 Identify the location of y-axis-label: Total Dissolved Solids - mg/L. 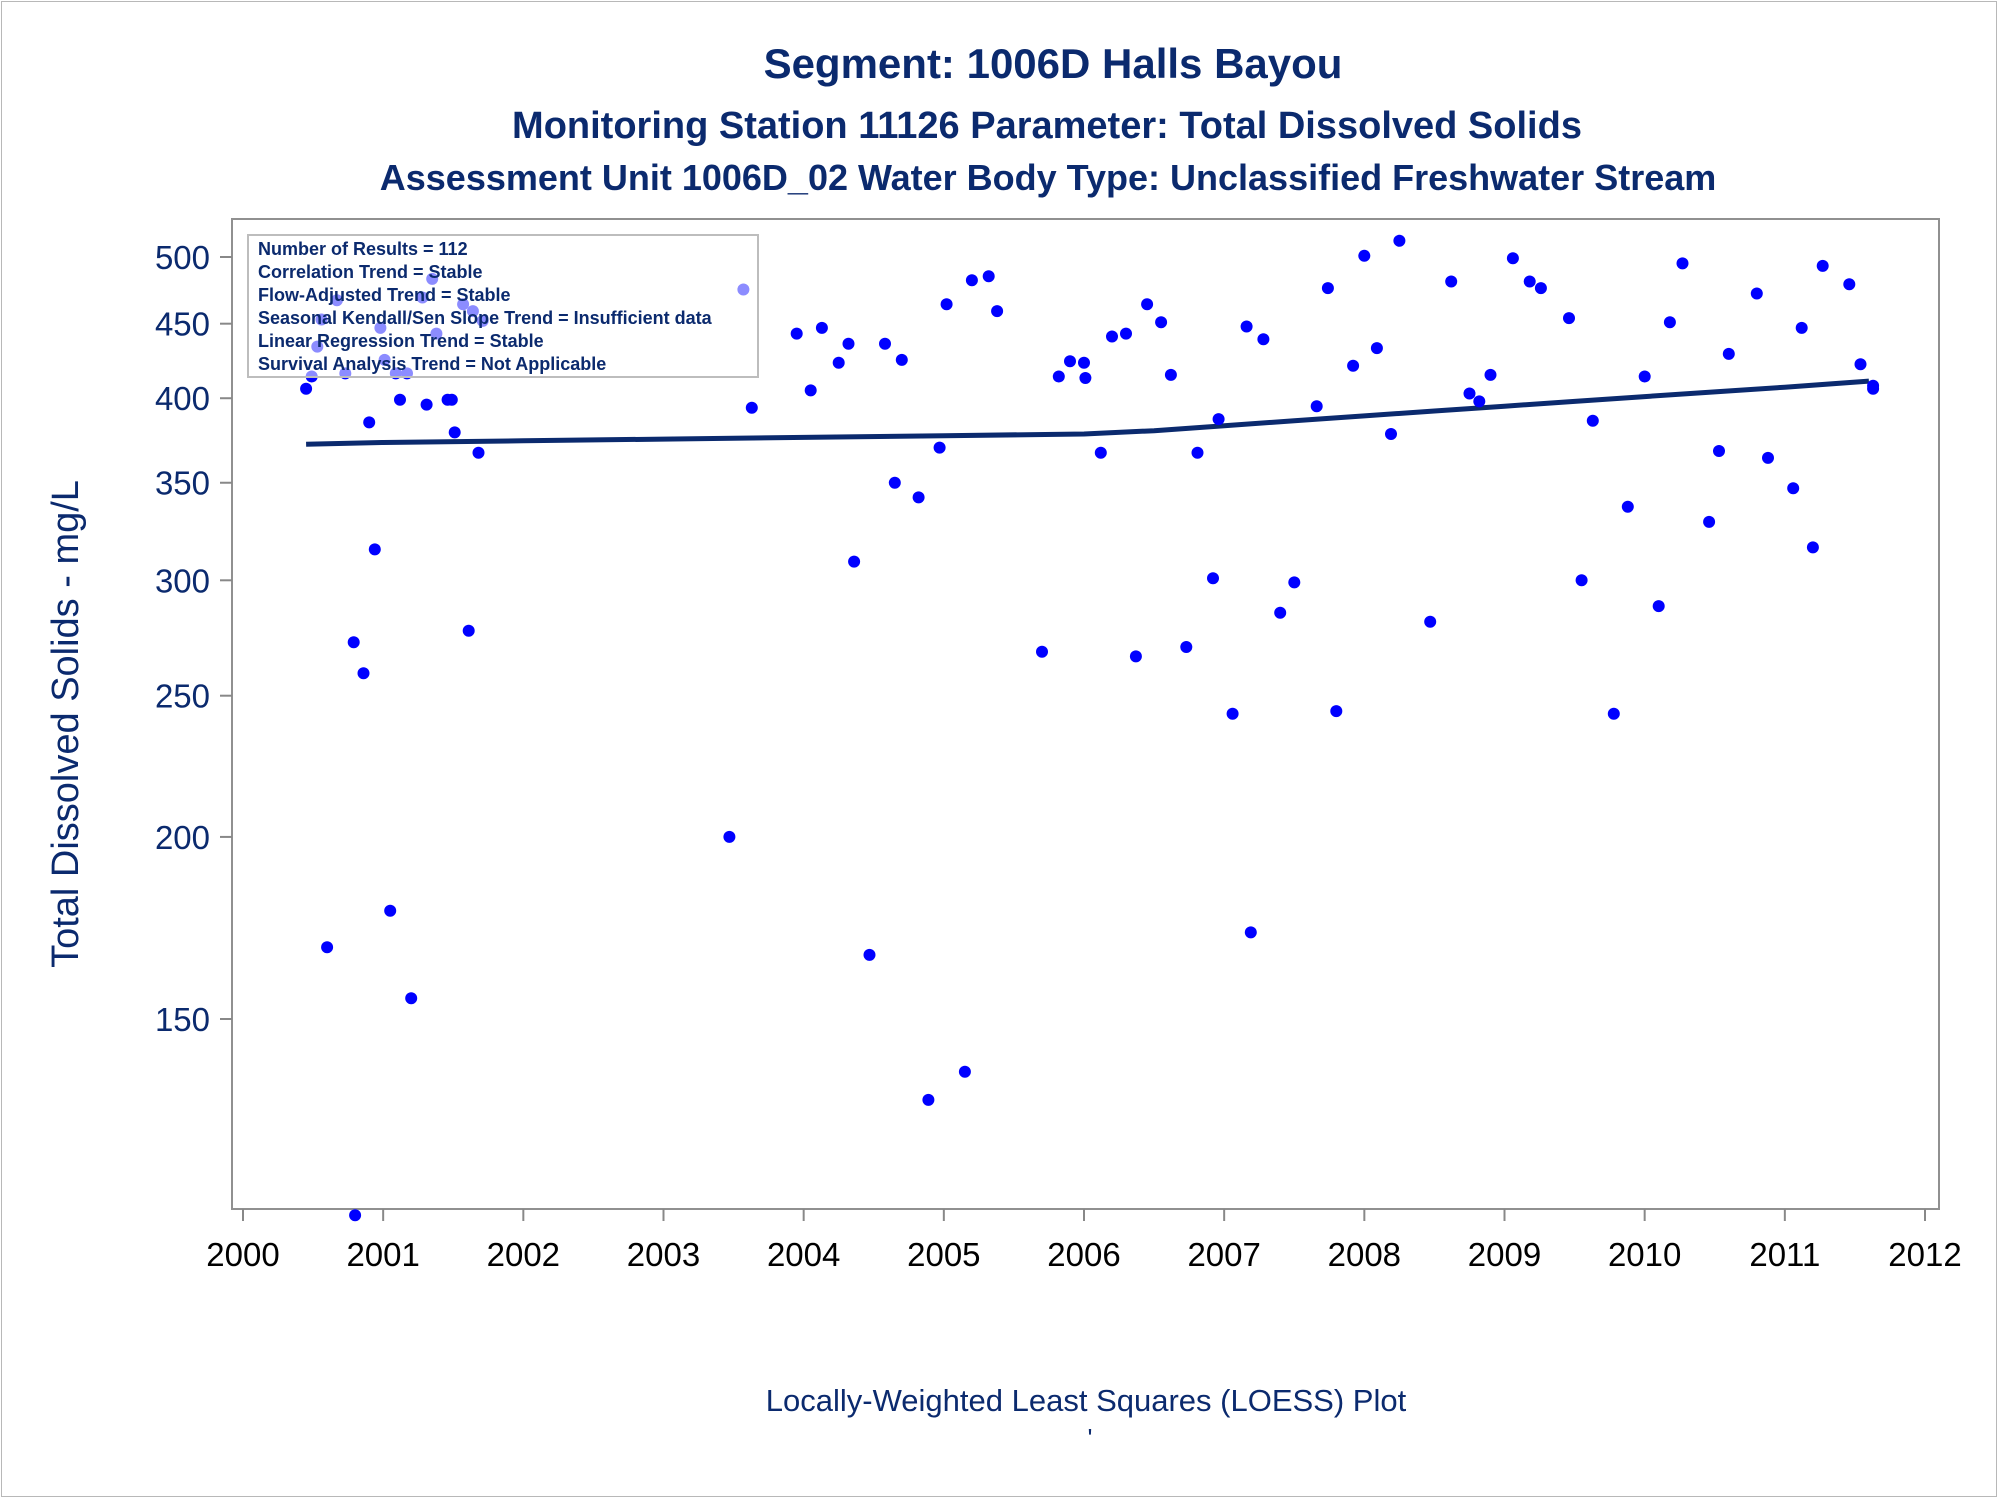
(66, 724).